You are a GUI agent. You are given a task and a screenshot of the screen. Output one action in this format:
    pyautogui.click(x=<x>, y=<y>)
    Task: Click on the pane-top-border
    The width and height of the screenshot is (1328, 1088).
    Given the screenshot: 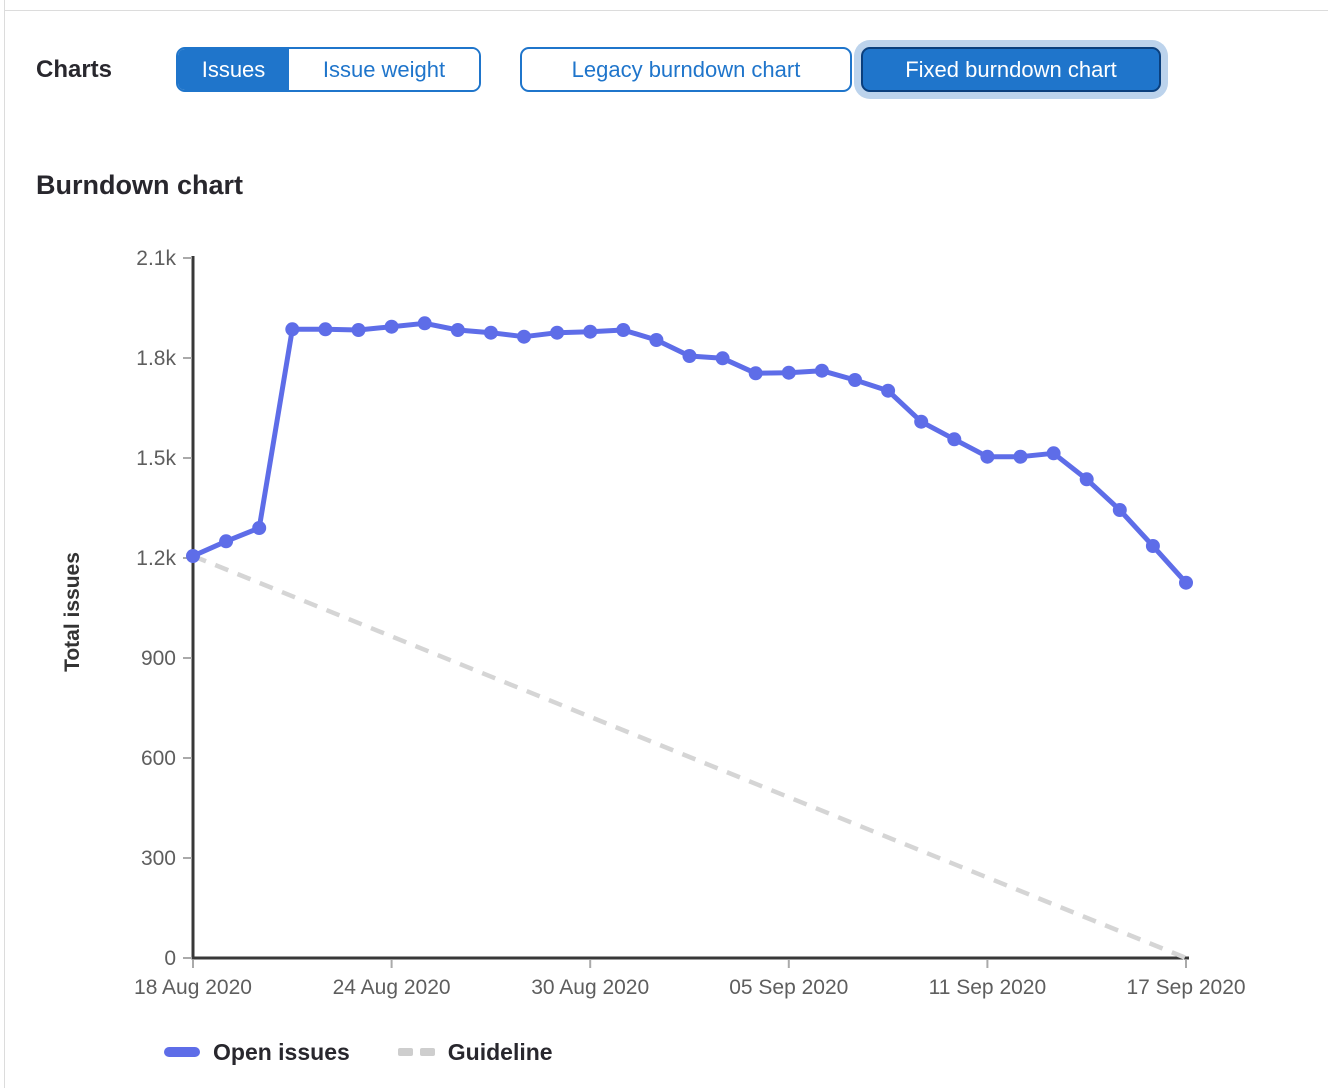 What is the action you would take?
    pyautogui.click(x=666, y=10)
    